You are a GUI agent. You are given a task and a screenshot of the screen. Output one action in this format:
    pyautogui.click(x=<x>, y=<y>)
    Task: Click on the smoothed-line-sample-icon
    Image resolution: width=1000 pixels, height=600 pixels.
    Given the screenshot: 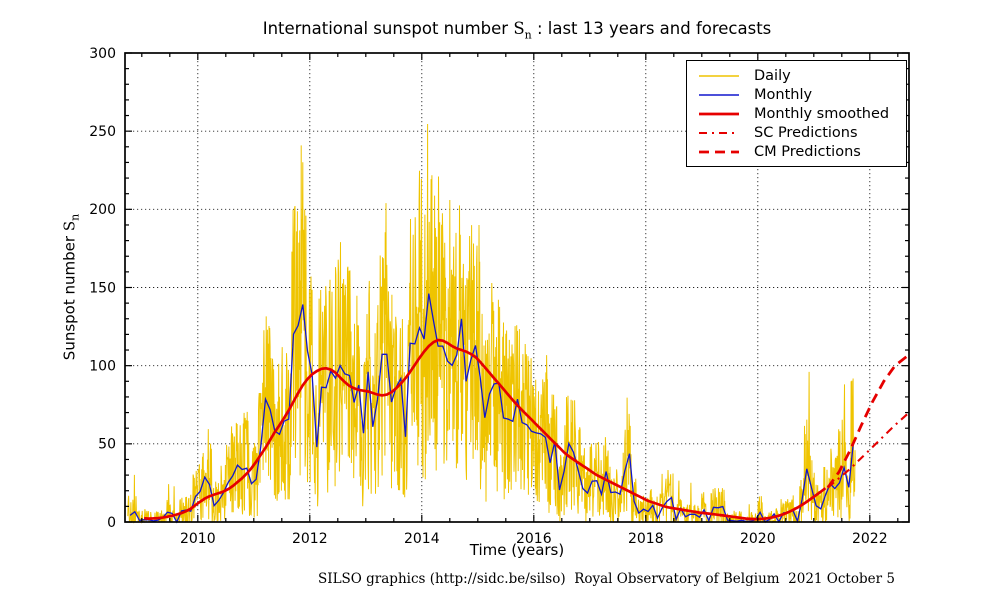 What is the action you would take?
    pyautogui.click(x=719, y=114)
    